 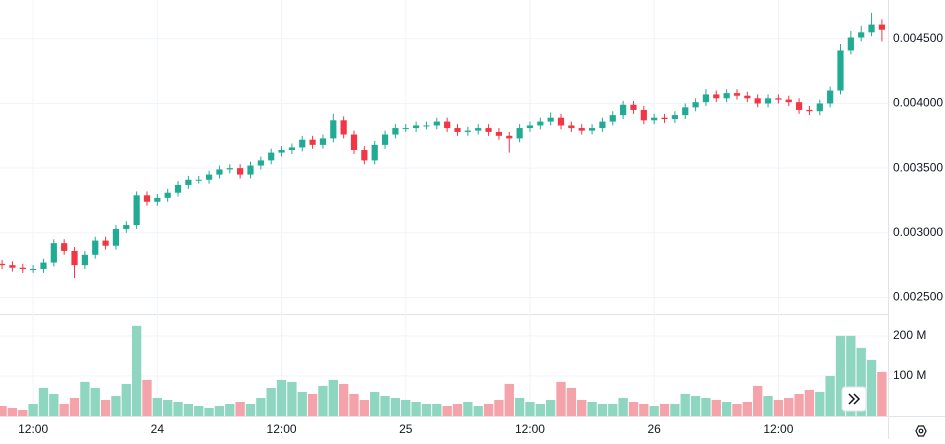 I want to click on settings-icon-center, so click(x=921, y=431).